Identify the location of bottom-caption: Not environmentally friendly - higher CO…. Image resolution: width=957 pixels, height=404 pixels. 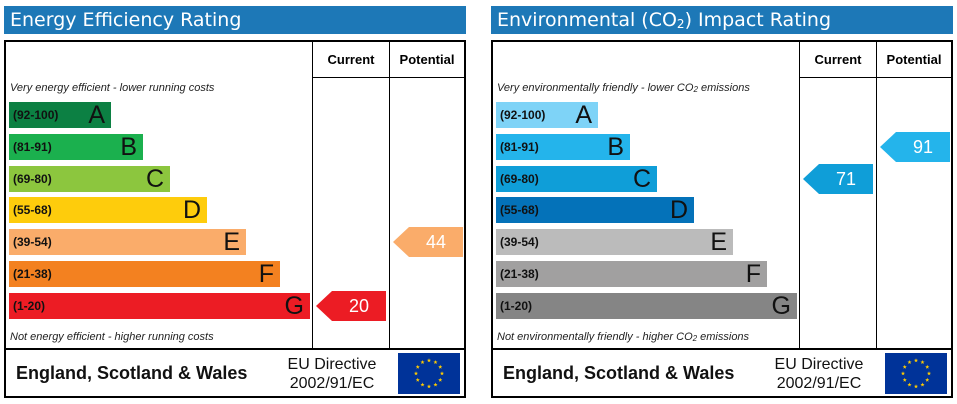
(623, 337).